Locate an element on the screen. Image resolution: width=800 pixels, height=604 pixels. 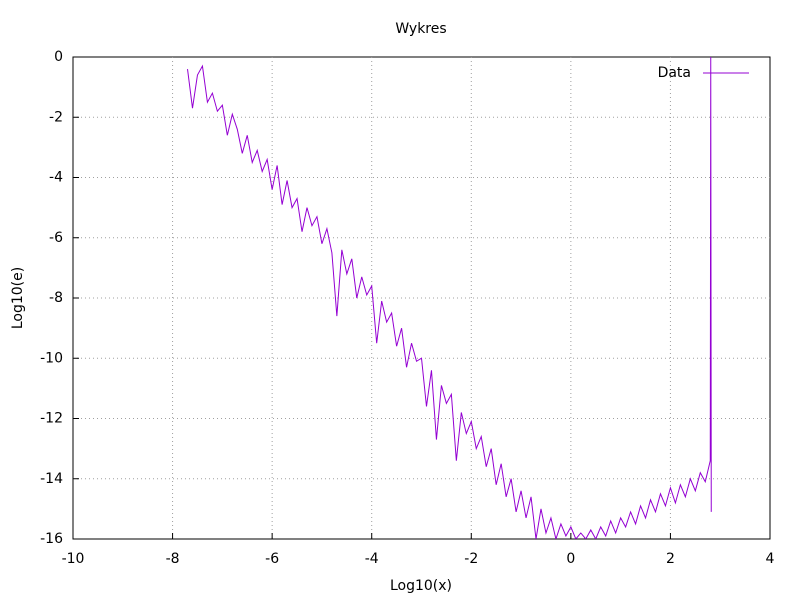
x-tick-label: -8 is located at coordinates (173, 559).